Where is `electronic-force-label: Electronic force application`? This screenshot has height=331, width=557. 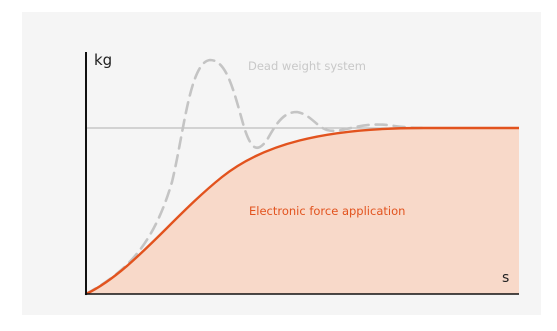 electronic-force-label: Electronic force application is located at coordinates (327, 211).